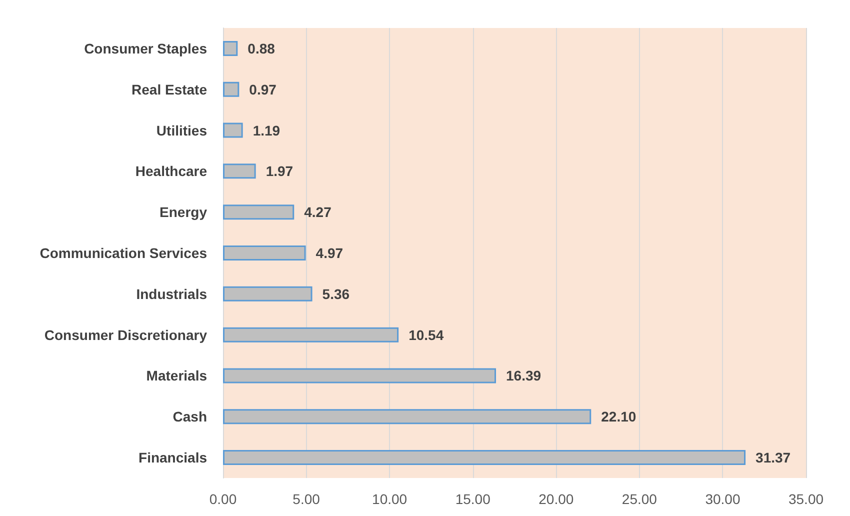 This screenshot has width=850, height=516. Describe the element at coordinates (171, 171) in the screenshot. I see `y-tick-label: Healthcare` at that location.